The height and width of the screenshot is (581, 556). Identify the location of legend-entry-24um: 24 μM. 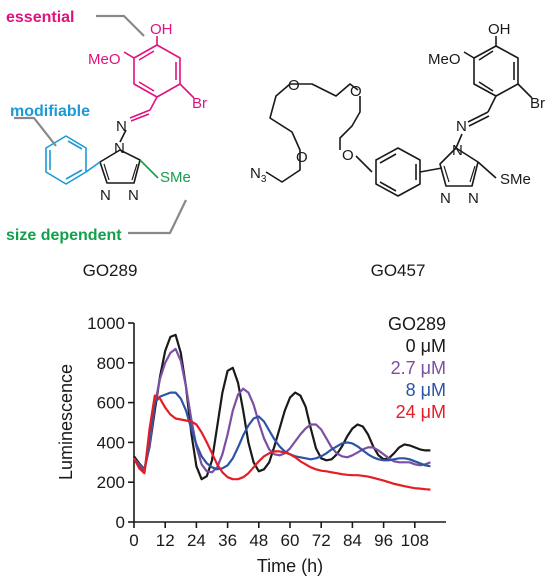
(421, 412).